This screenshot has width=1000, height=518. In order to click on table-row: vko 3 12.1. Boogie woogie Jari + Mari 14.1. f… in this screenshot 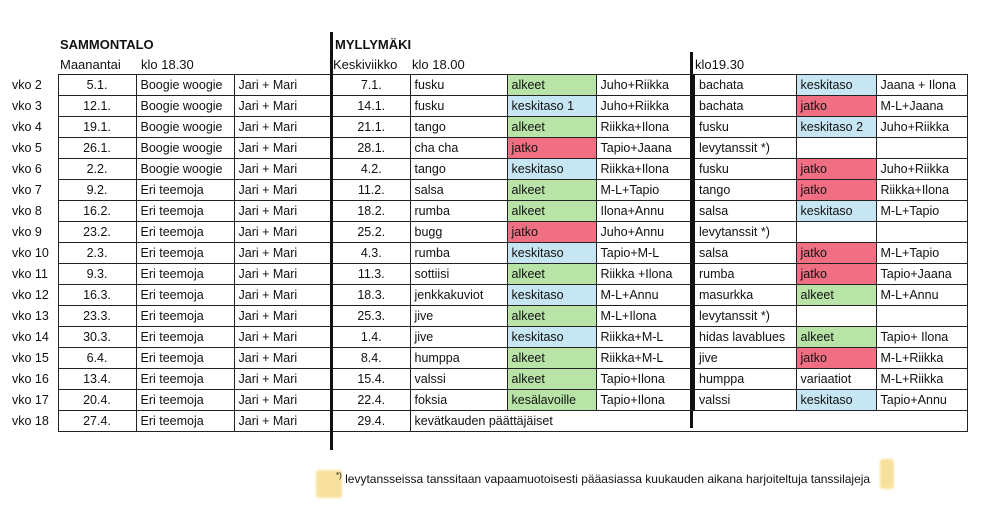, I will do `click(484, 106)`.